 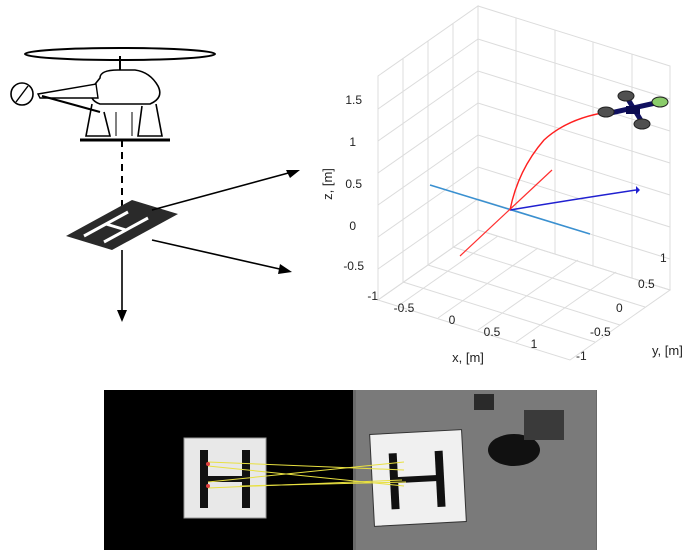 What do you see at coordinates (514, 450) in the screenshot?
I see `desk-object` at bounding box center [514, 450].